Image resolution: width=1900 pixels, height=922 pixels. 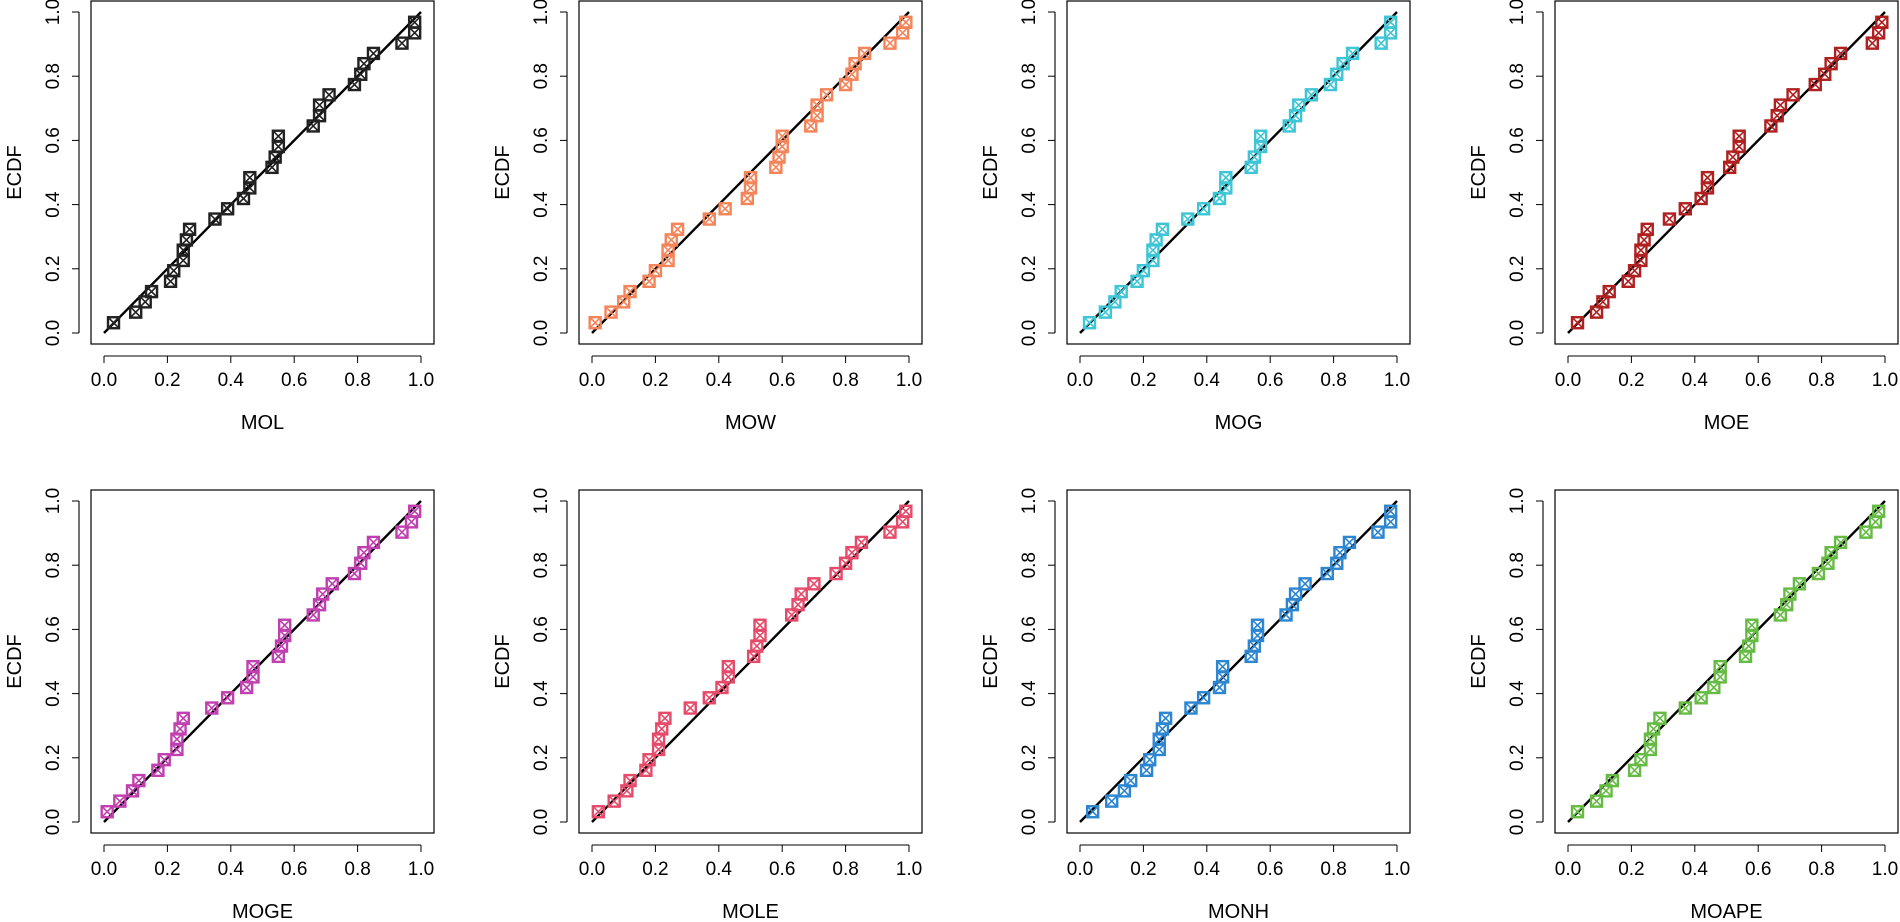 What do you see at coordinates (1726, 911) in the screenshot?
I see `x-axis-title: MOAPE` at bounding box center [1726, 911].